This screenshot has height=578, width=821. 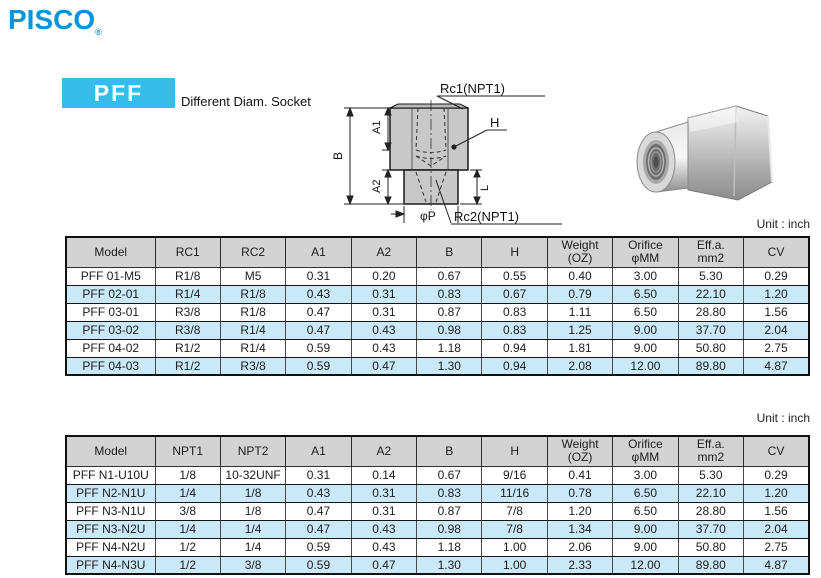 What do you see at coordinates (580, 294) in the screenshot?
I see `table-cell: 0.79` at bounding box center [580, 294].